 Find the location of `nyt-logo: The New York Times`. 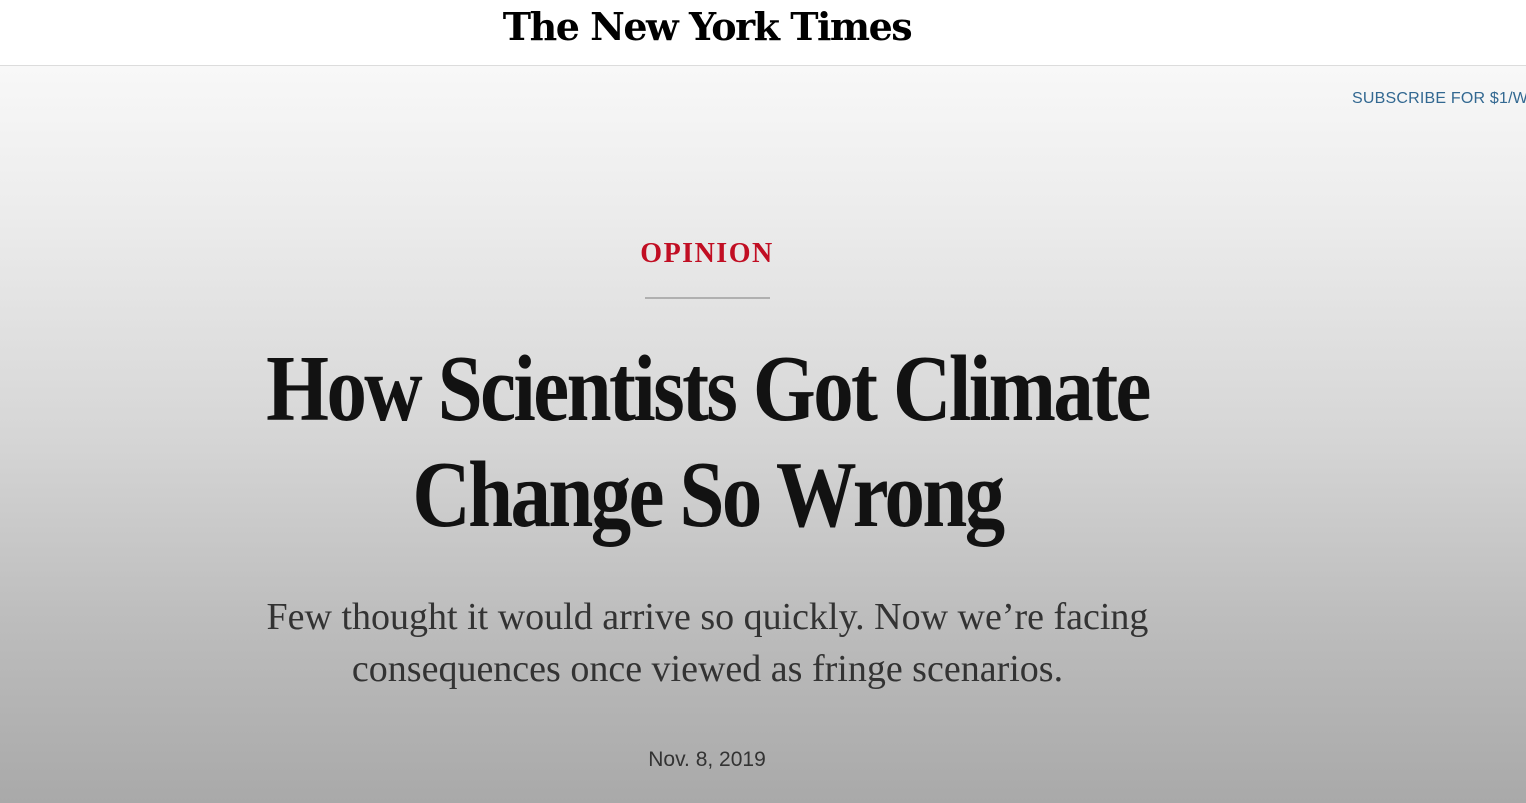

nyt-logo: The New York Times is located at coordinates (707, 26).